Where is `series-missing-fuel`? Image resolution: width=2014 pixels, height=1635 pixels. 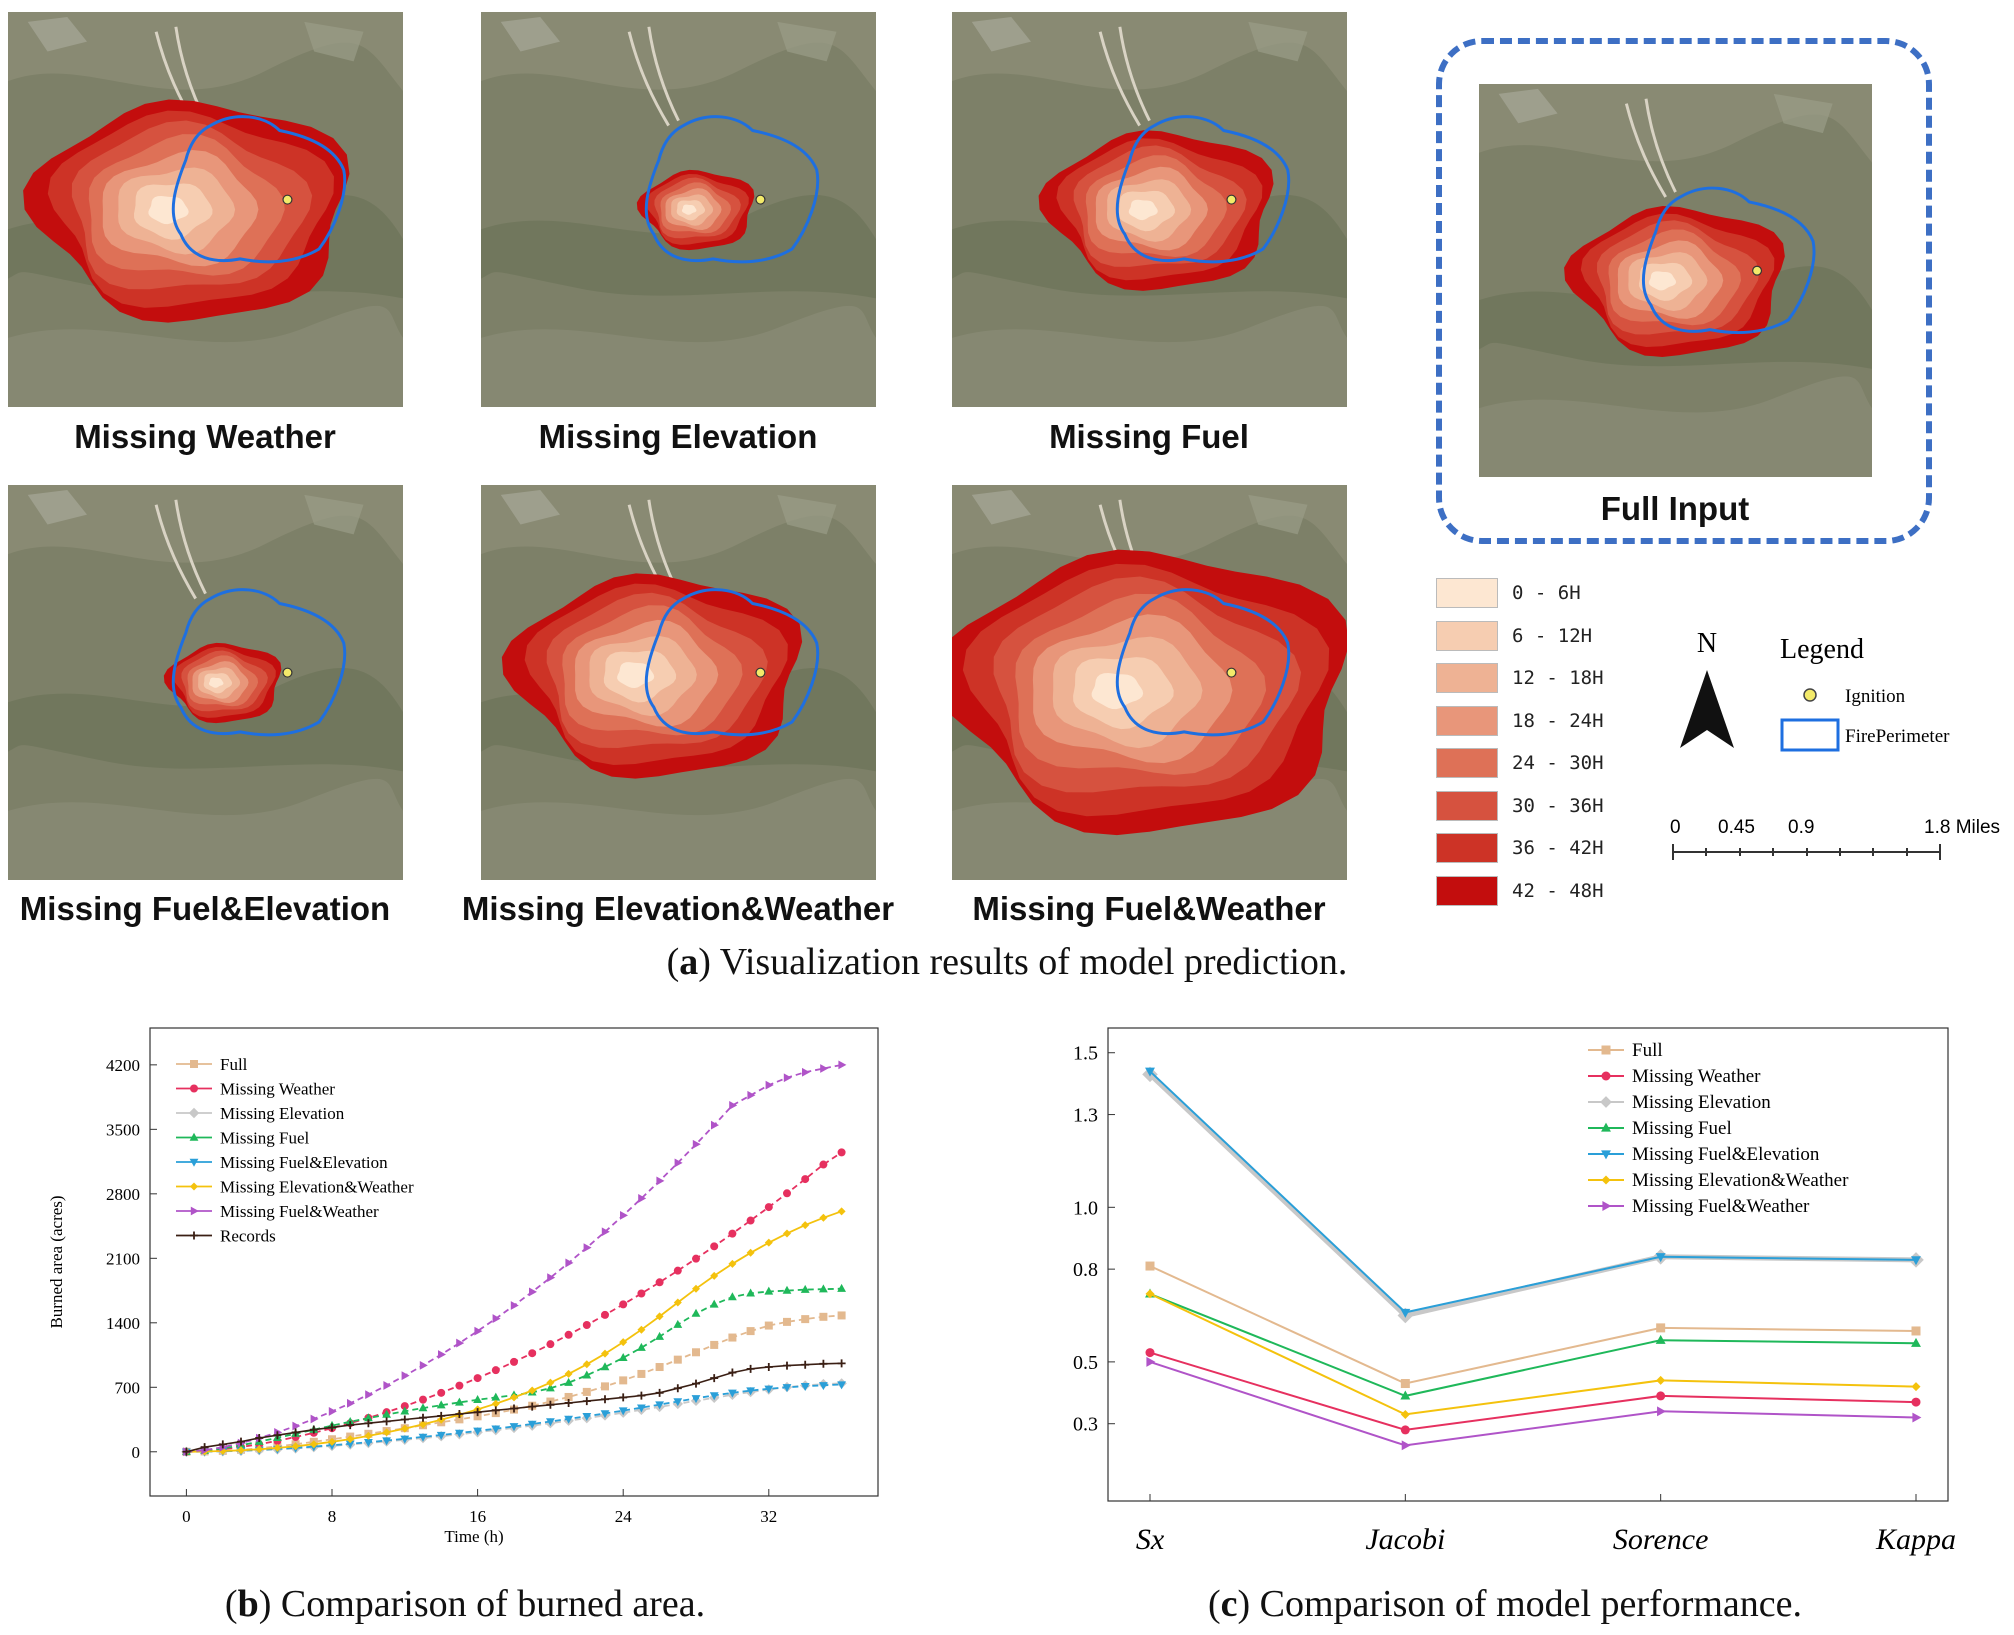 series-missing-fuel is located at coordinates (1533, 1344).